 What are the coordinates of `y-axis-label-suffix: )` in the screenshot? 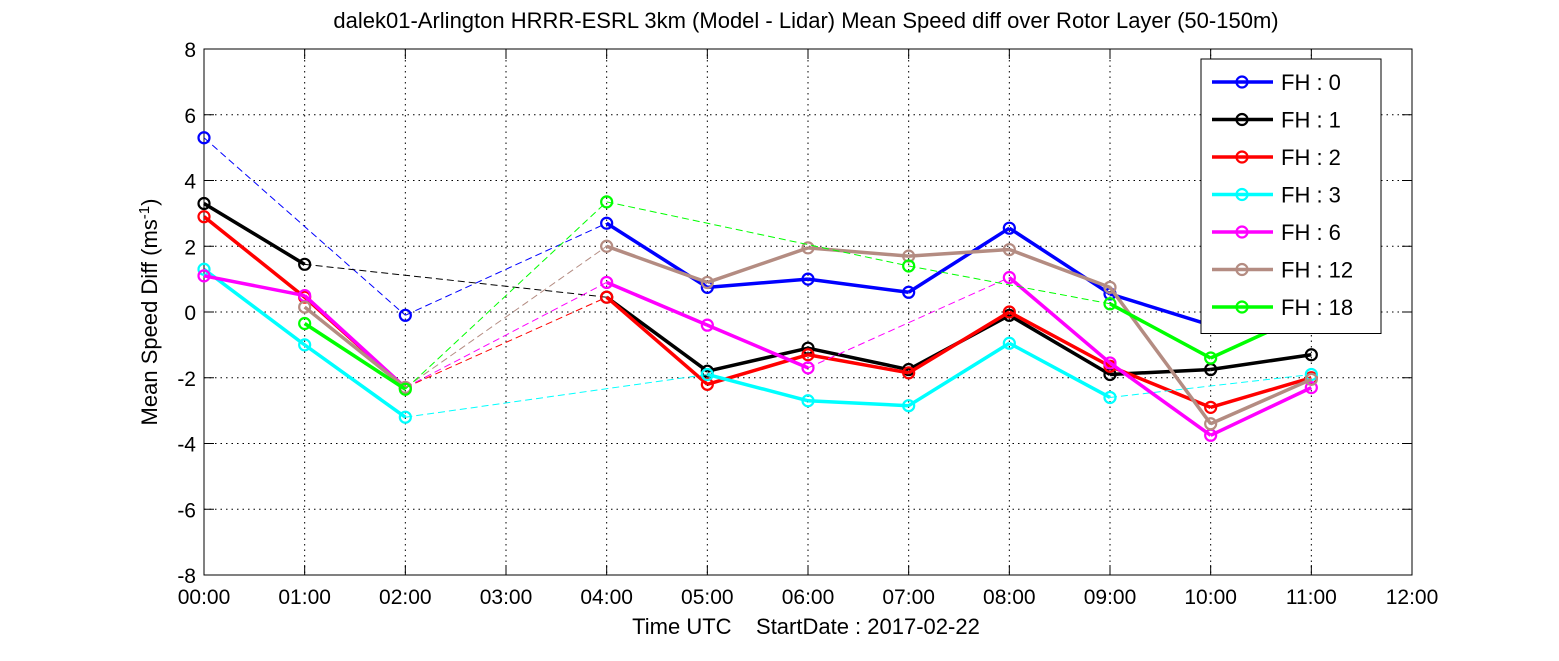 It's located at (149, 202).